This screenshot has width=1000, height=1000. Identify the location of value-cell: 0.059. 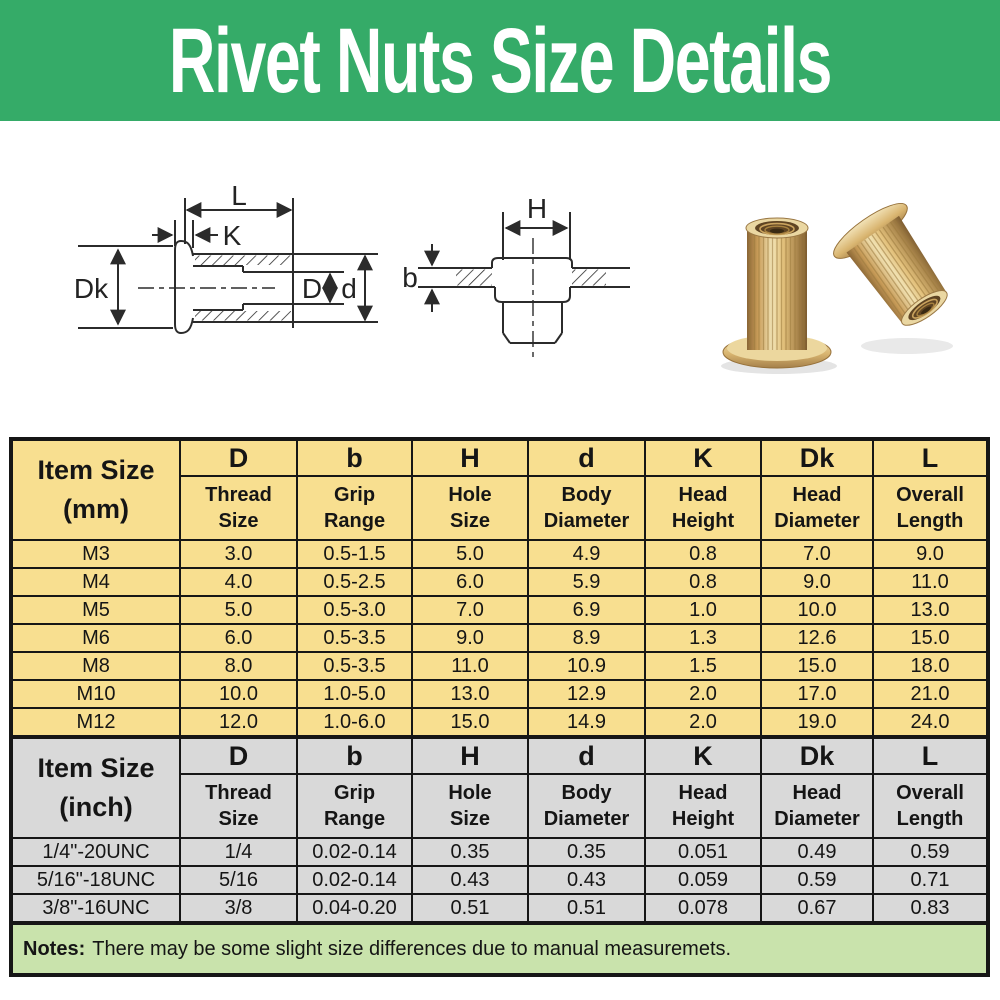
(703, 880).